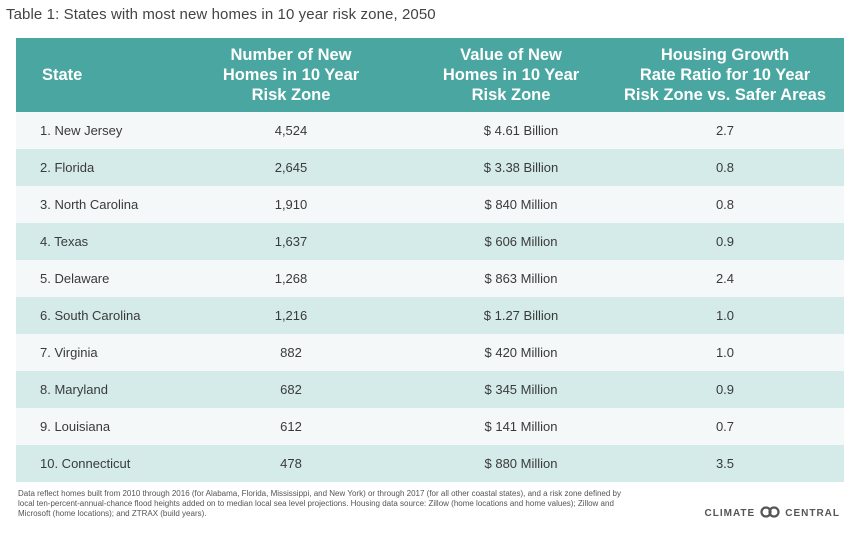 The height and width of the screenshot is (537, 860). I want to click on brand-climate: CLIMATE, so click(730, 513).